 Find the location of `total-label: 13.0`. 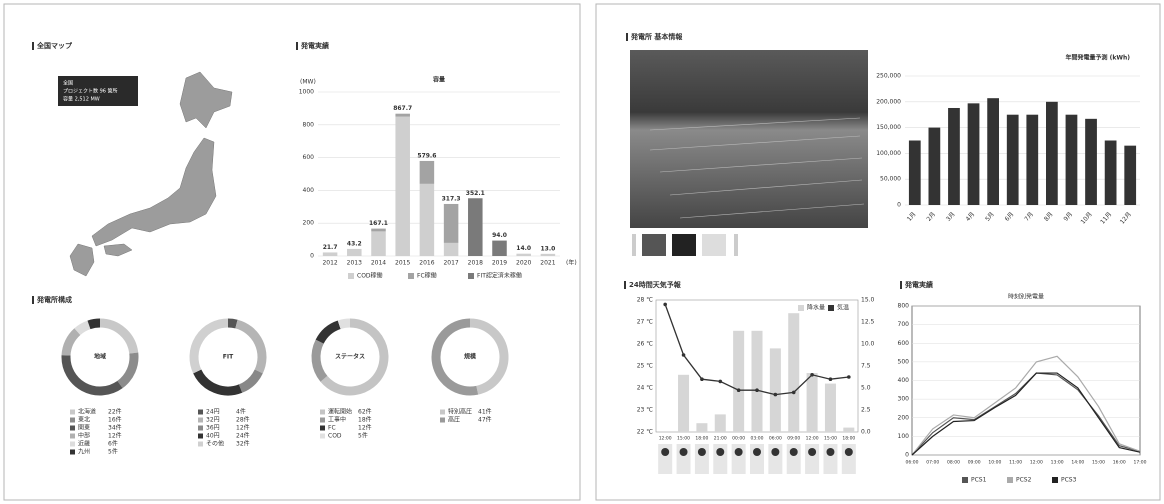

total-label: 13.0 is located at coordinates (547, 248).